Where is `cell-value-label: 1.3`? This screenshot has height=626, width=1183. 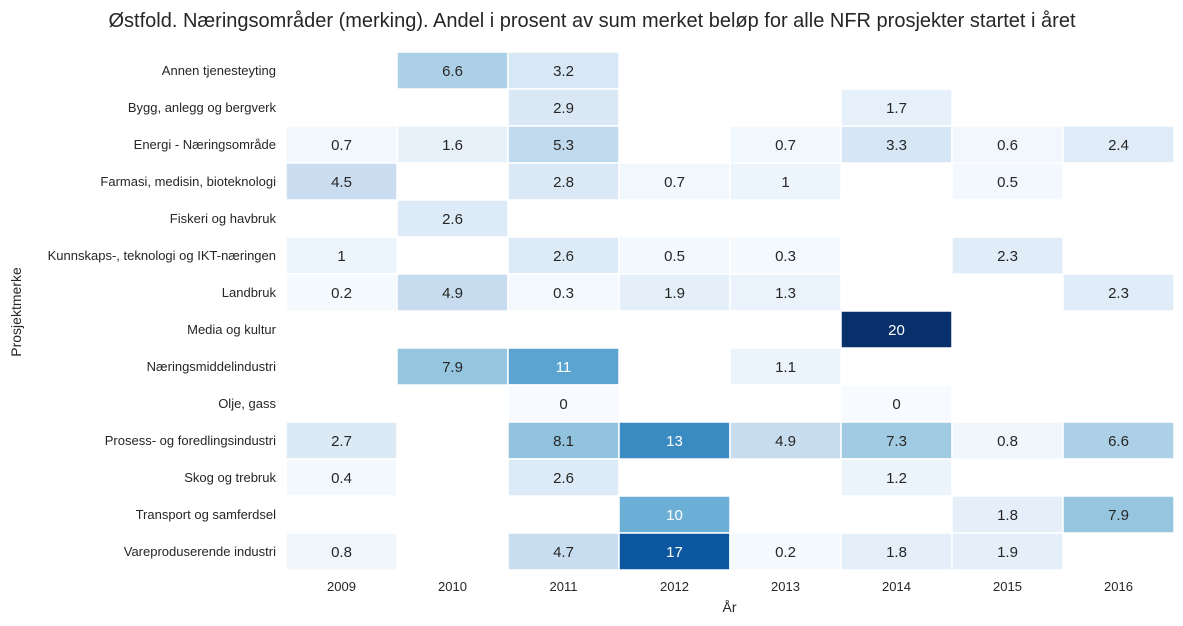 cell-value-label: 1.3 is located at coordinates (785, 293).